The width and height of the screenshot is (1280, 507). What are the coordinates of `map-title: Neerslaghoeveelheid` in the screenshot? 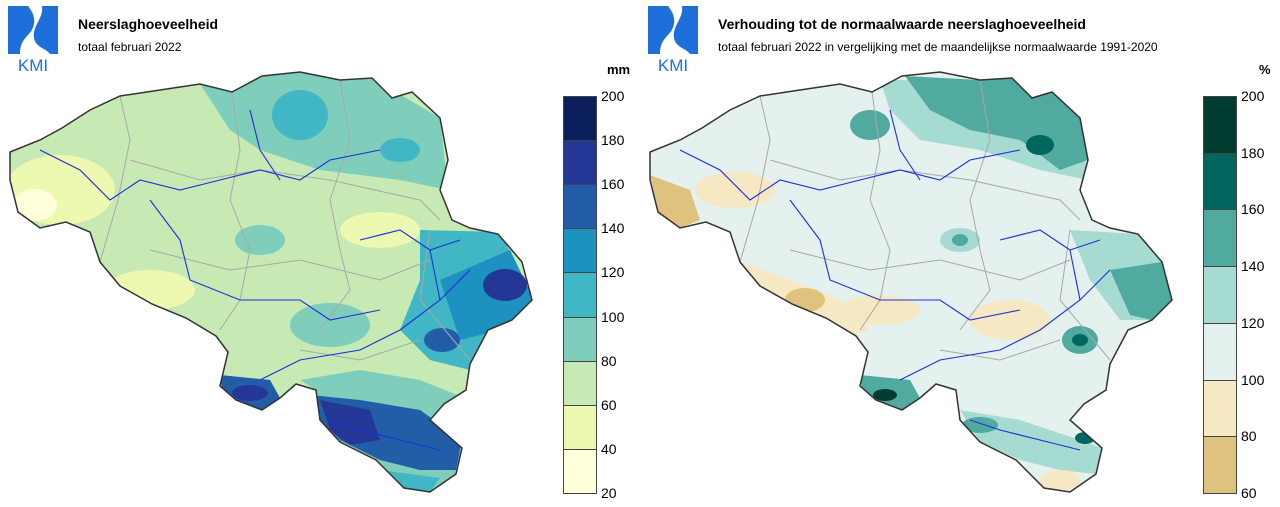 It's located at (148, 24).